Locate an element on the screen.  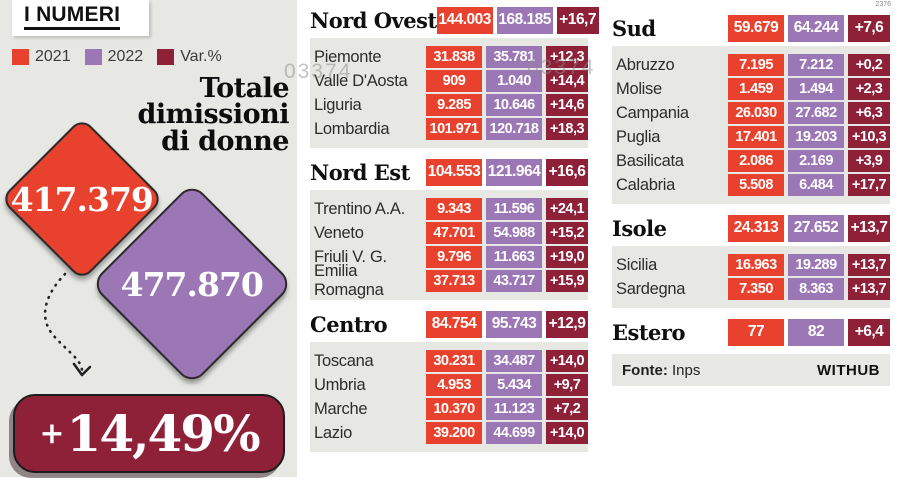
legend-swatch-2022-icon is located at coordinates (93, 57).